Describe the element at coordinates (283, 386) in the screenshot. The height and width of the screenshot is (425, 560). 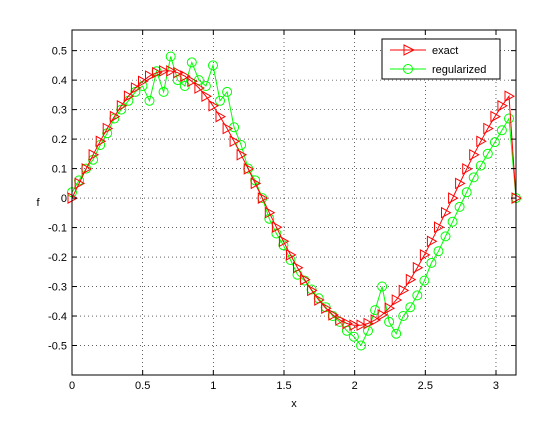
I see `x-tick-label: 1.5` at that location.